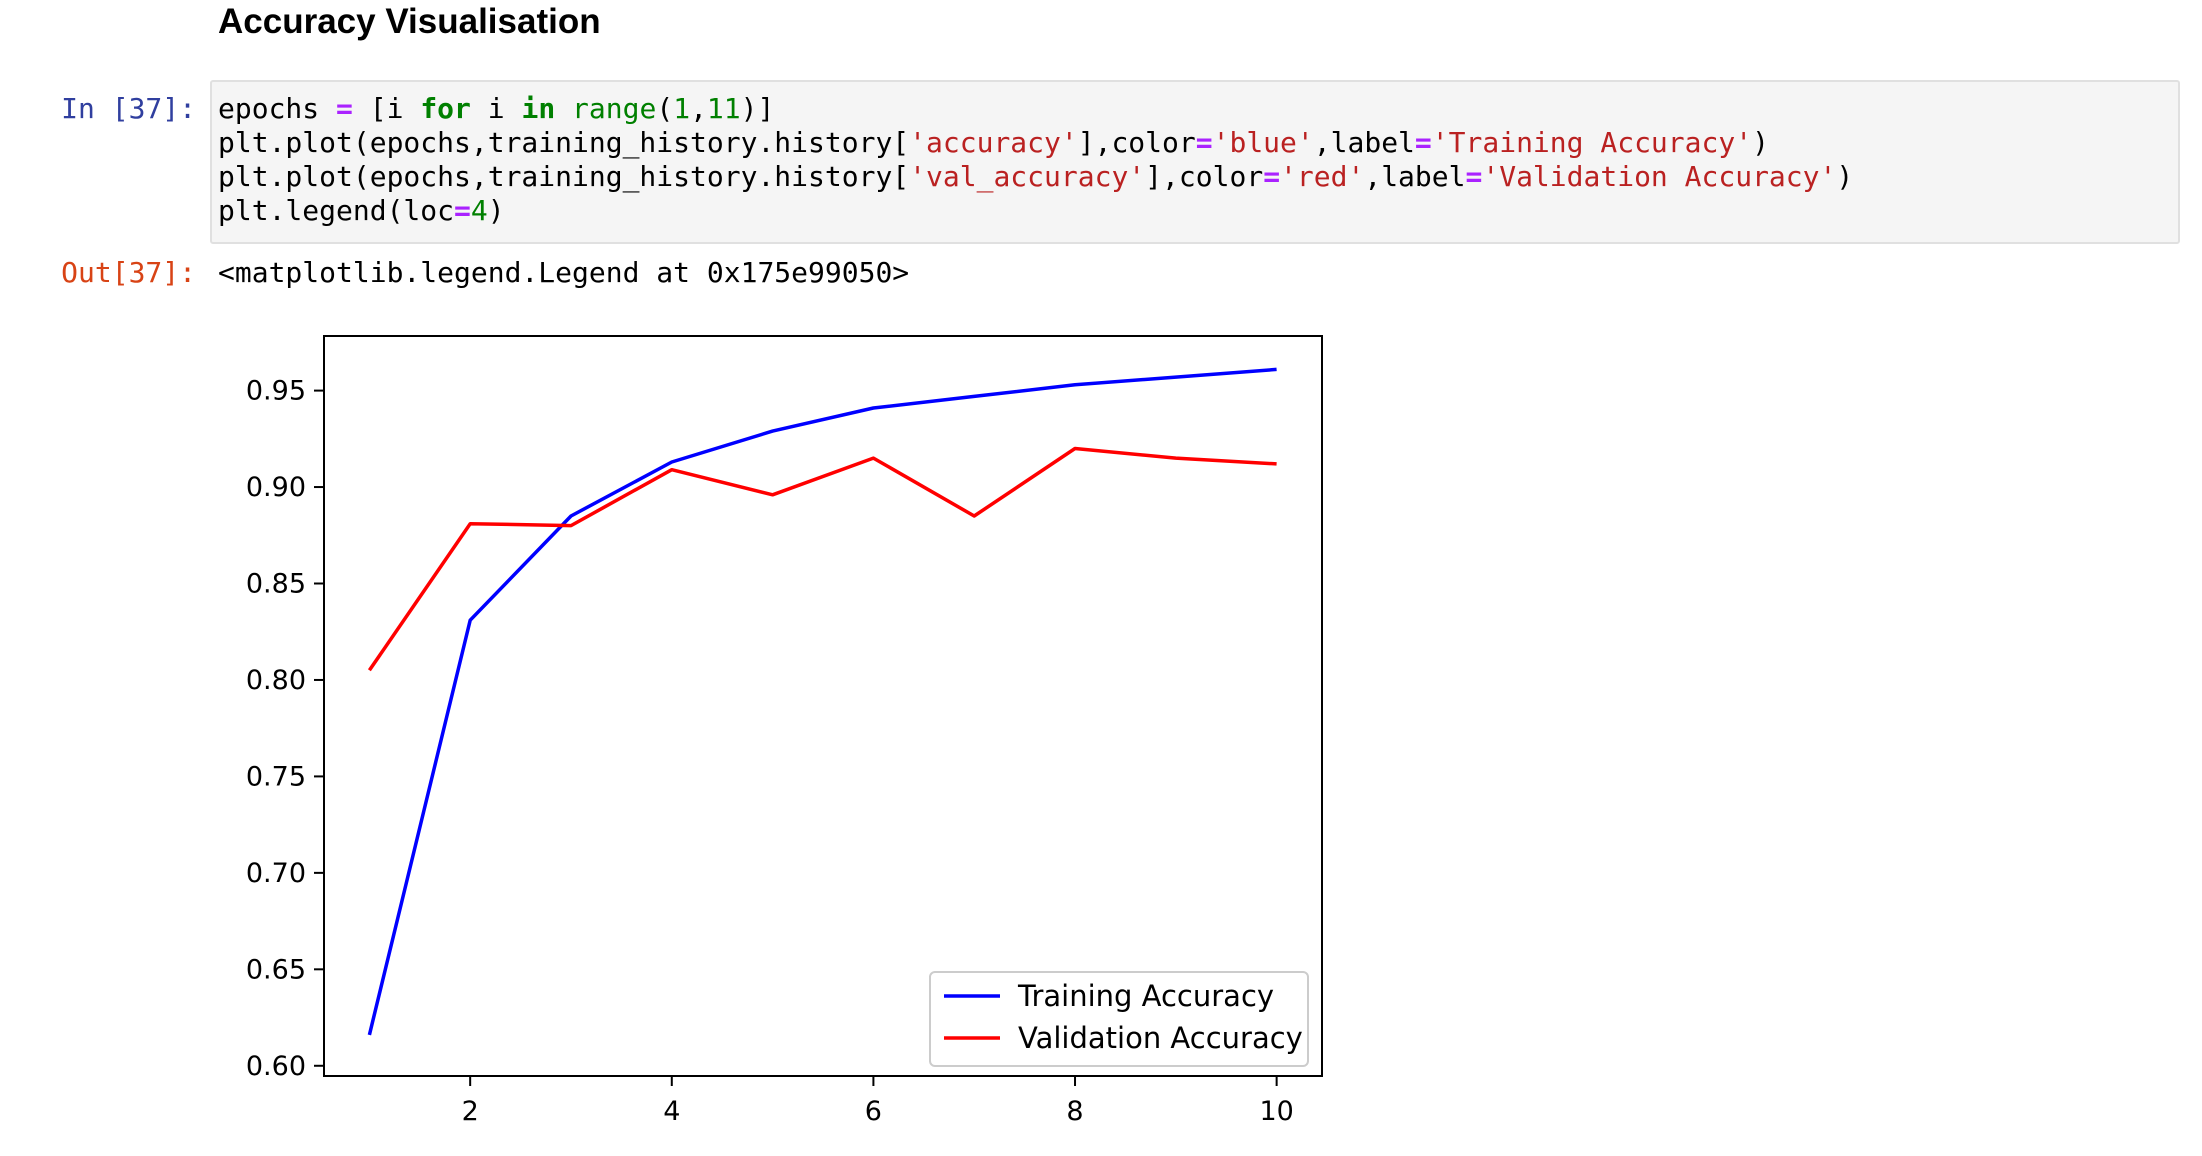 The width and height of the screenshot is (2202, 1156). Describe the element at coordinates (671, 1111) in the screenshot. I see `x-tick-label: 4` at that location.